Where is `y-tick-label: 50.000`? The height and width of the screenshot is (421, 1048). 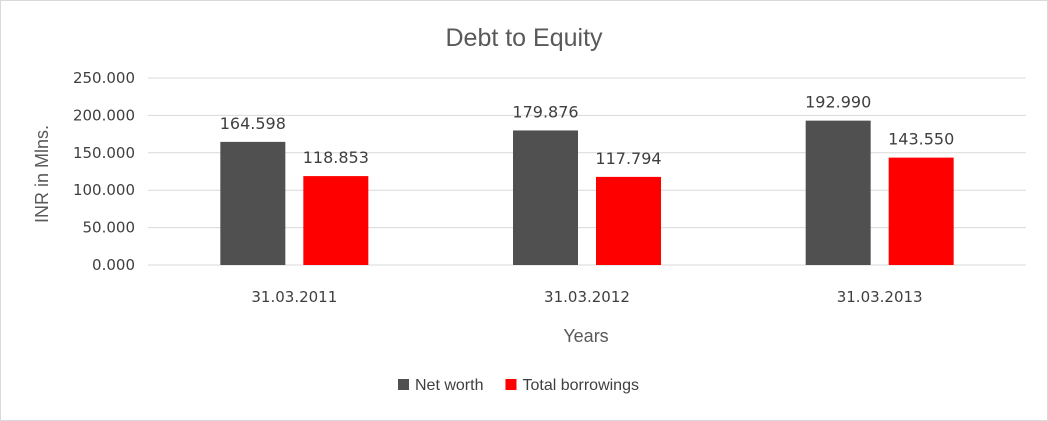
y-tick-label: 50.000 is located at coordinates (109, 228).